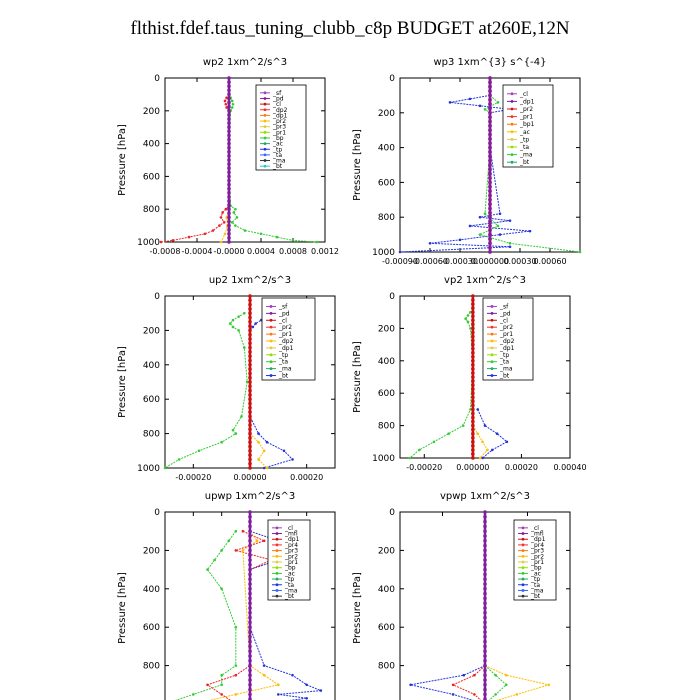  Describe the element at coordinates (277, 155) in the screenshot. I see `legend-label: _ta` at that location.